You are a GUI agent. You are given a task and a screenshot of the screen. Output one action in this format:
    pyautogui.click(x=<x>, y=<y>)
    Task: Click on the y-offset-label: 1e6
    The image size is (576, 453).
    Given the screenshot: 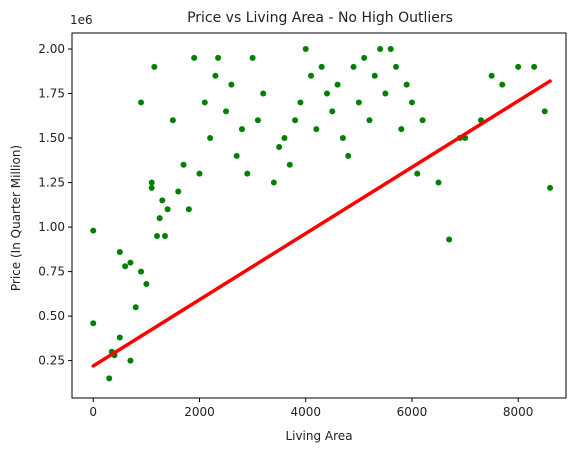 What is the action you would take?
    pyautogui.click(x=81, y=20)
    